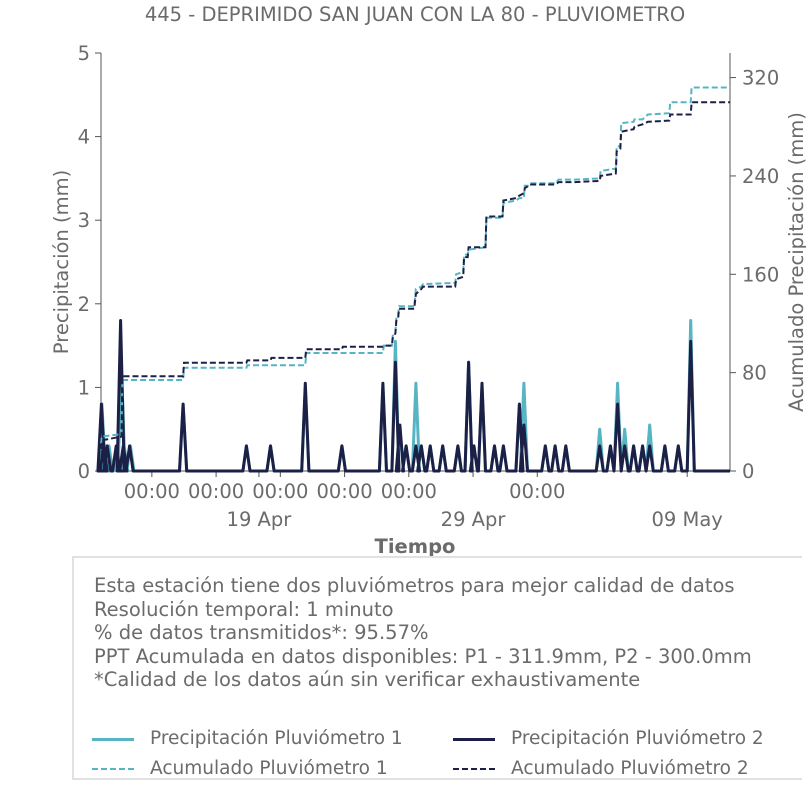  Describe the element at coordinates (84, 387) in the screenshot. I see `y-tick-label: 1` at that location.